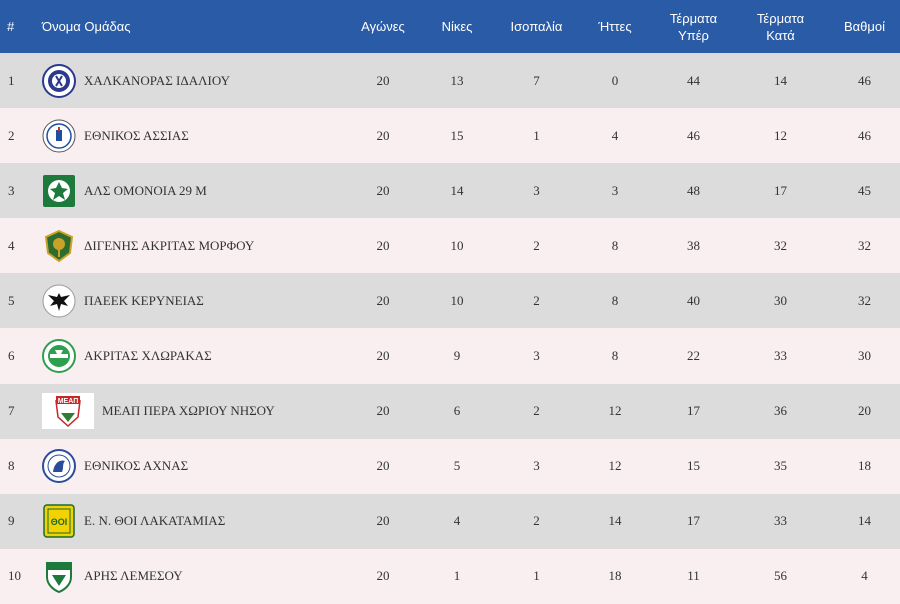  I want to click on row-points: 46, so click(864, 80).